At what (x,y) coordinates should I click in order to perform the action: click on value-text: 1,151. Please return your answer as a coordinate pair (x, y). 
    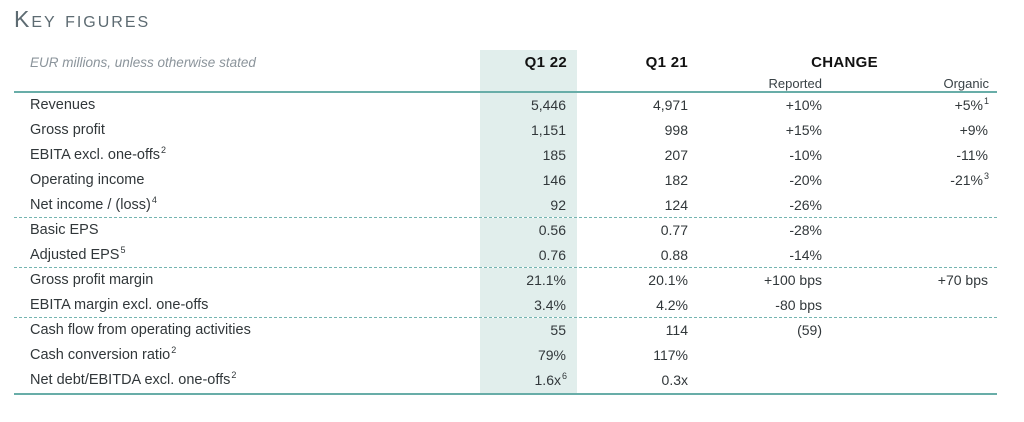
    Looking at the image, I should click on (548, 130).